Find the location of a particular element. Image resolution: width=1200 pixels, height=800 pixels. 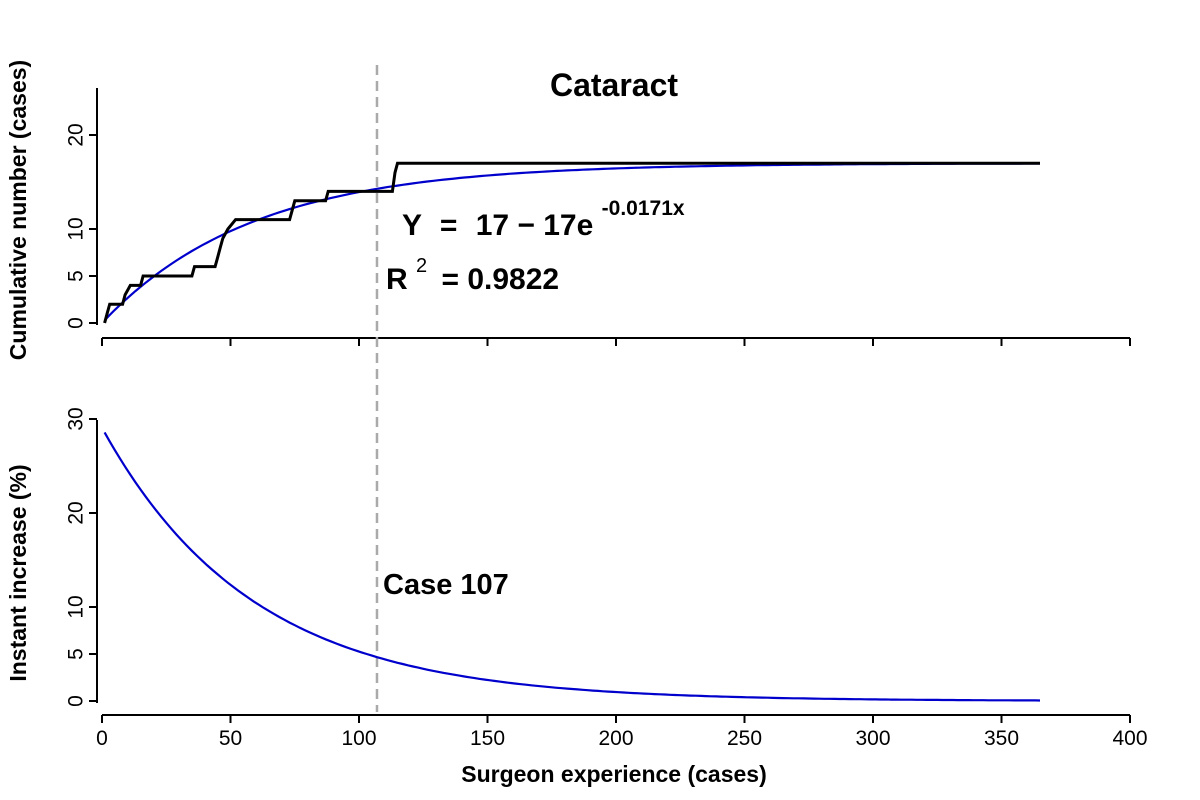

bottom-y-axis-label: Instant increase (%) is located at coordinates (18, 572).